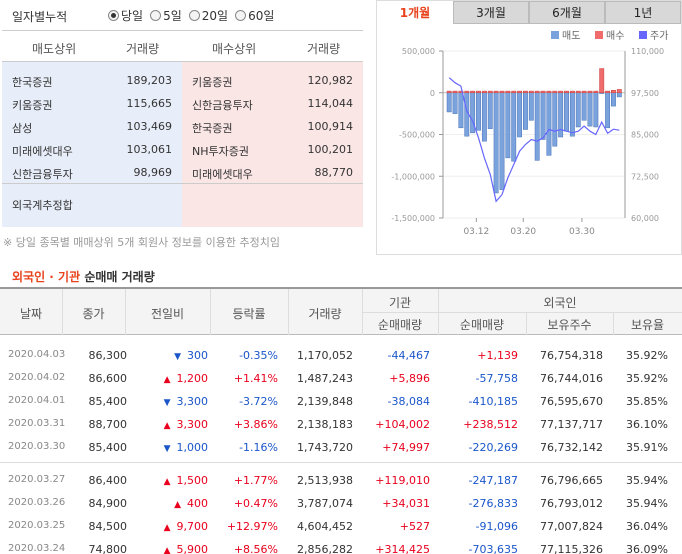  I want to click on cell-volume: 4,604,452, so click(325, 526).